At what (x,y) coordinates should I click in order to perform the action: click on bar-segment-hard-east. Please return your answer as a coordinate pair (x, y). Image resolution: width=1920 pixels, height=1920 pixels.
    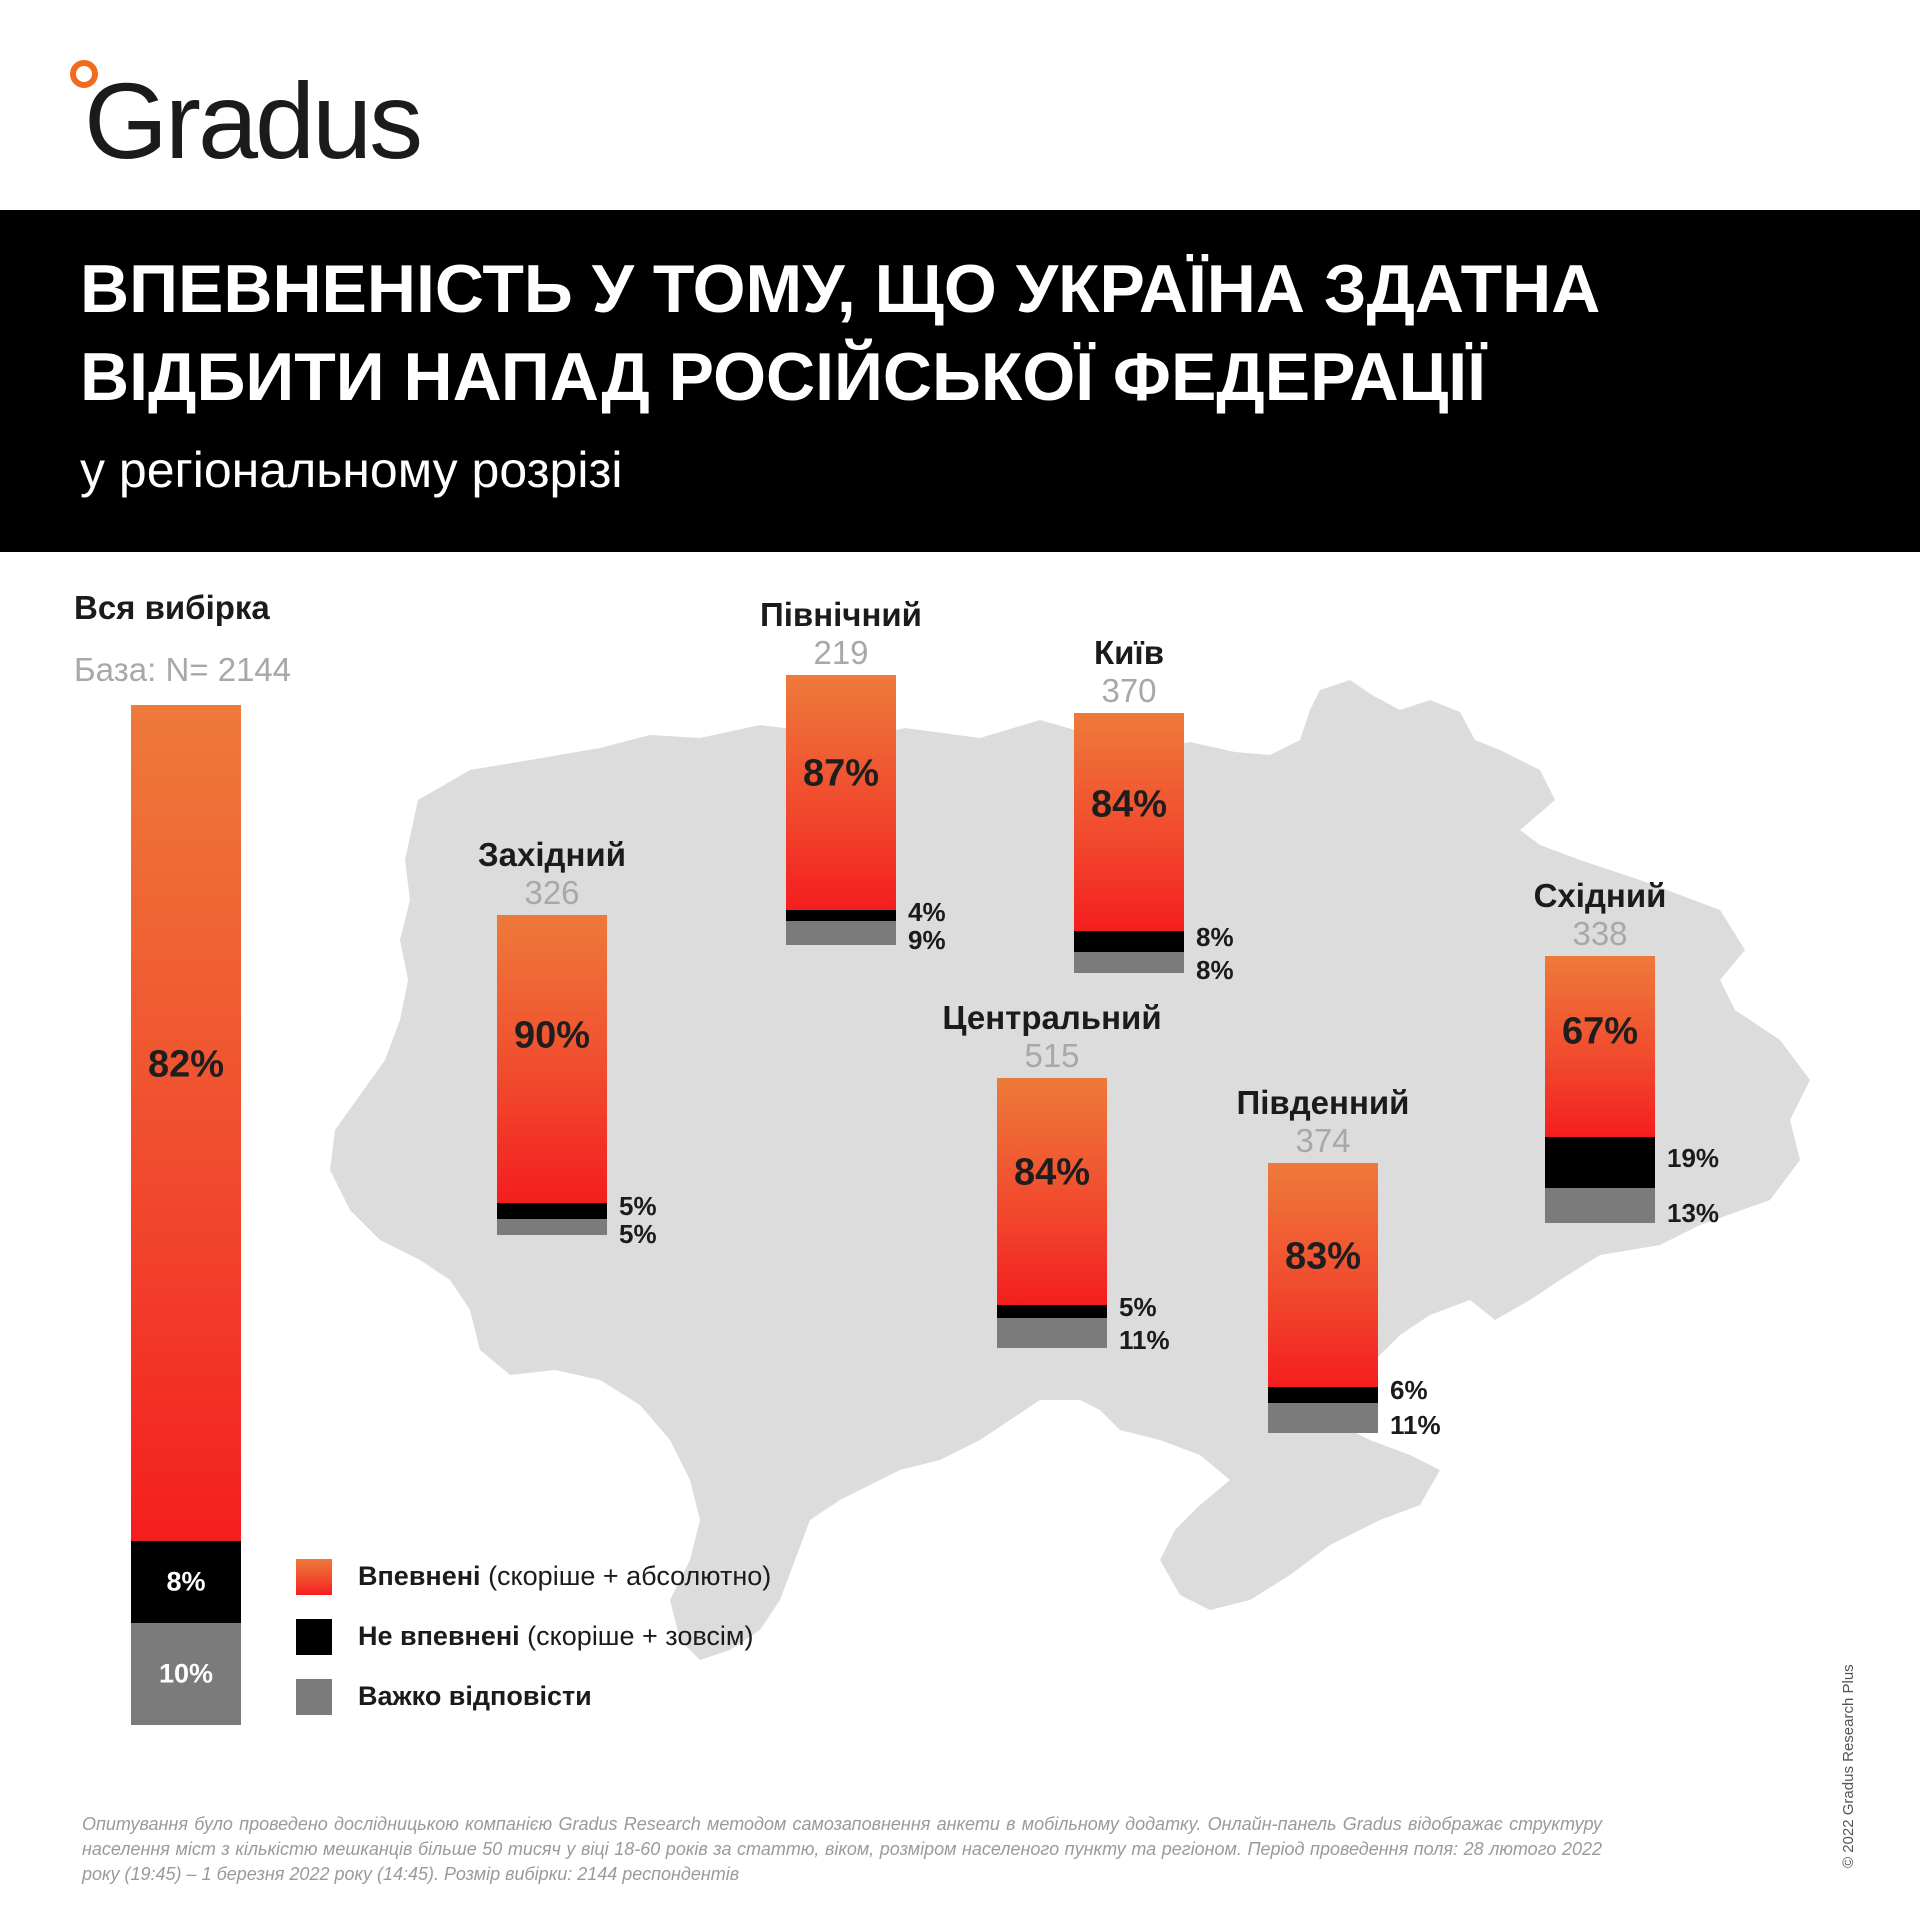
    Looking at the image, I should click on (1600, 1206).